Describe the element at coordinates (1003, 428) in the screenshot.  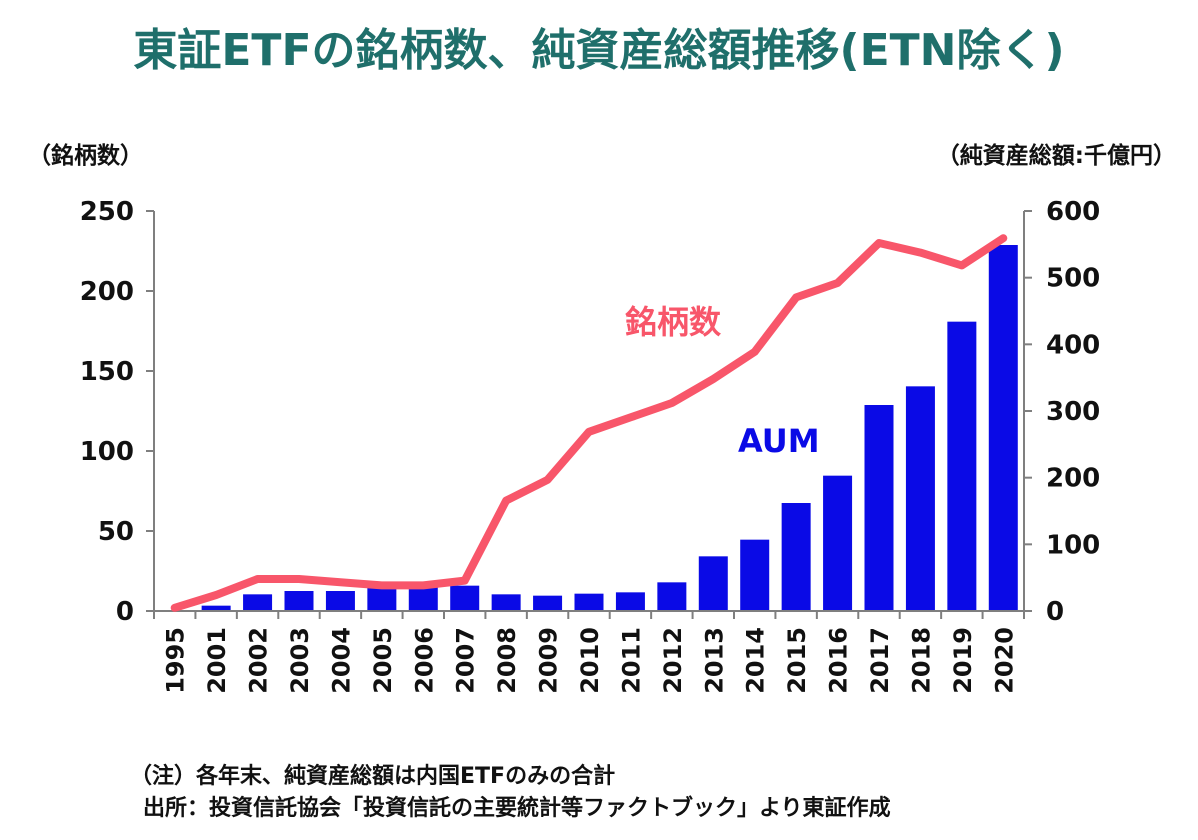
I see `aum-bar-2020` at that location.